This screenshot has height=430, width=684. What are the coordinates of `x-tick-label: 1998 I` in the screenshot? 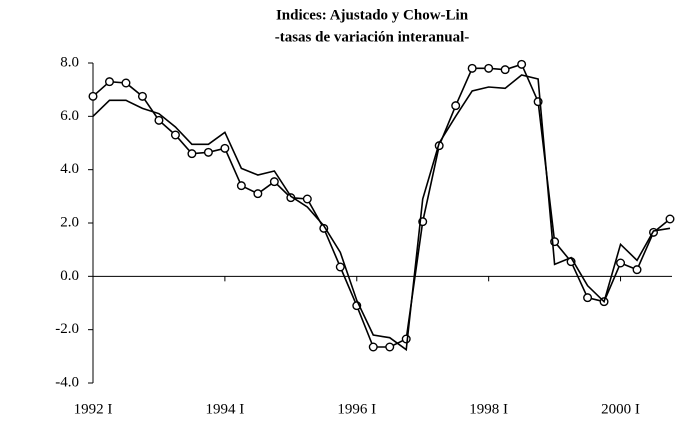 It's located at (488, 409).